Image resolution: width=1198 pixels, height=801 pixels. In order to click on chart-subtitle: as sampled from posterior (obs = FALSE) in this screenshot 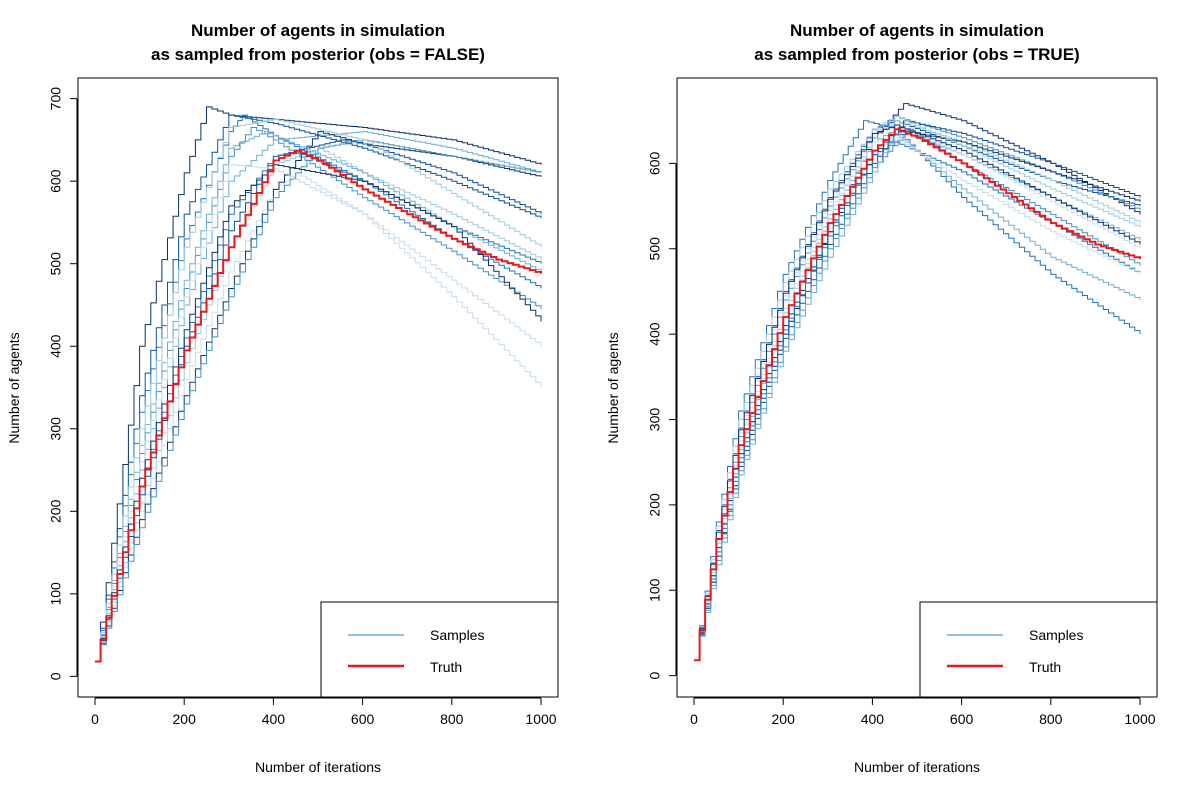, I will do `click(318, 54)`.